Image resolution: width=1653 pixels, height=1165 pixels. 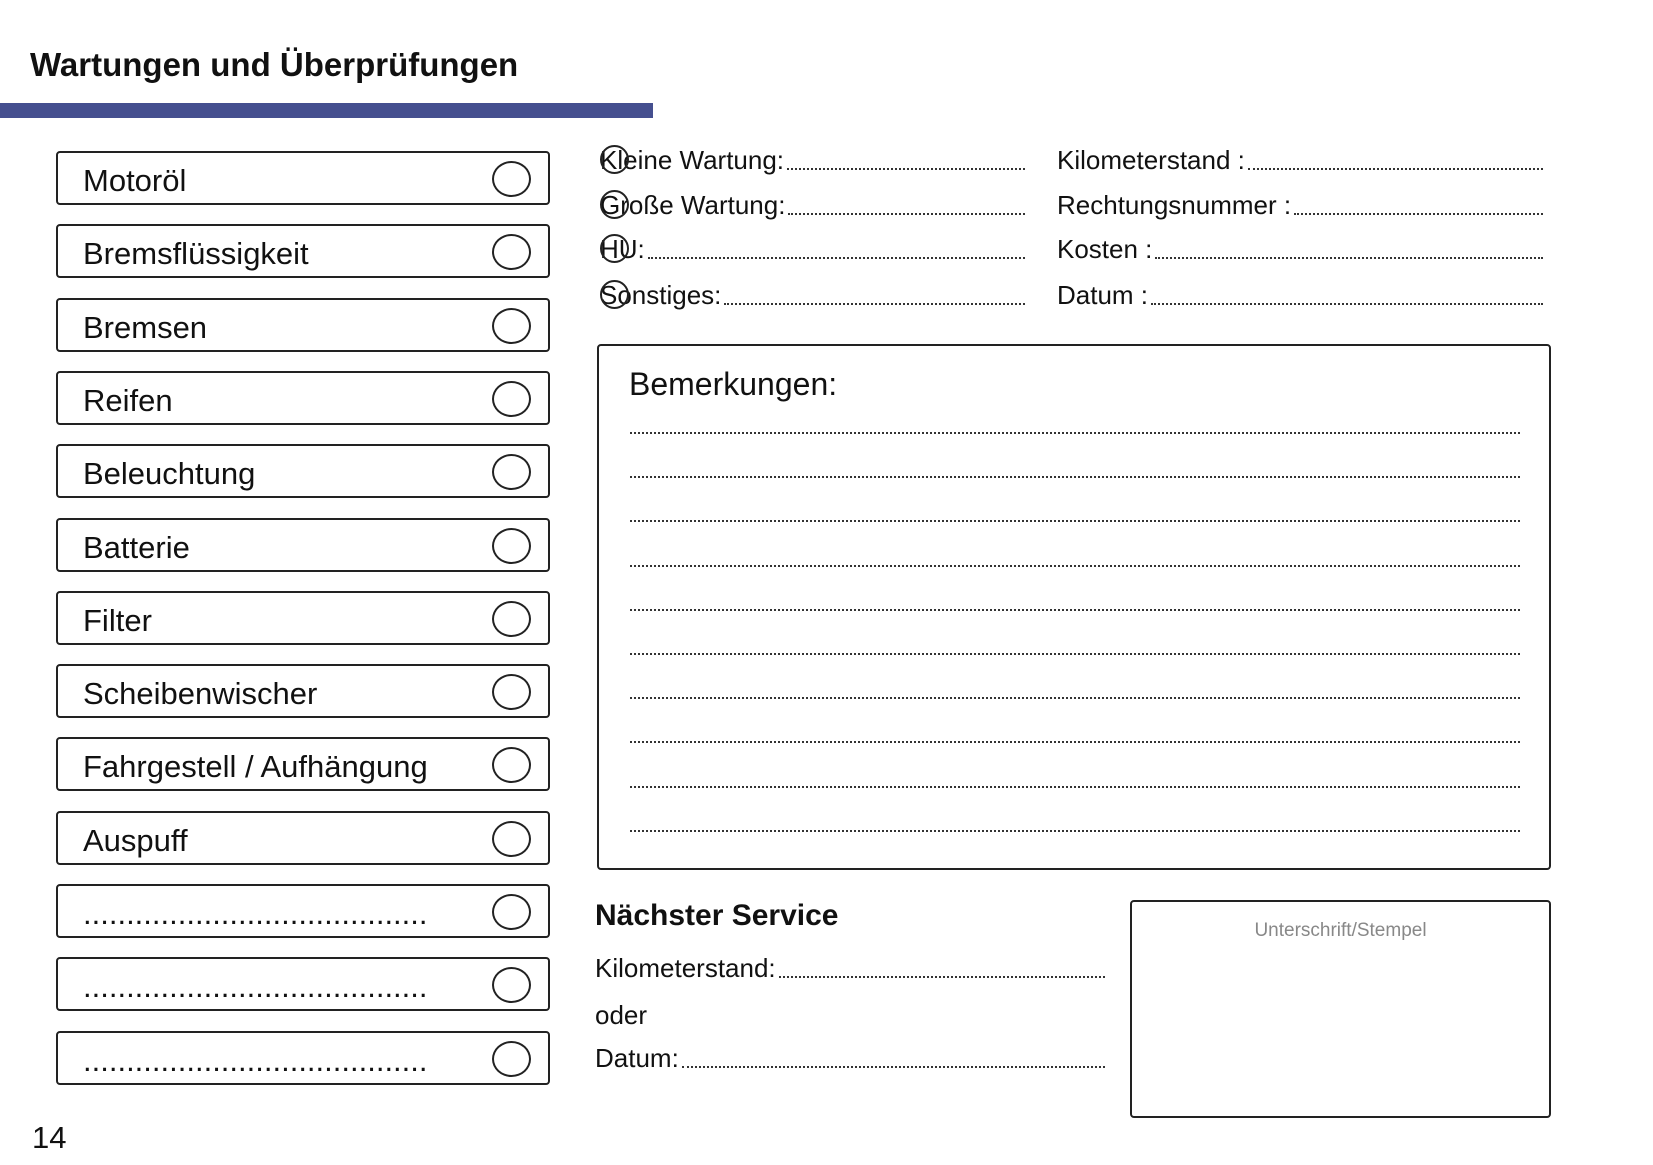 What do you see at coordinates (200, 694) in the screenshot?
I see `checklist-item-label: Scheibenwischer` at bounding box center [200, 694].